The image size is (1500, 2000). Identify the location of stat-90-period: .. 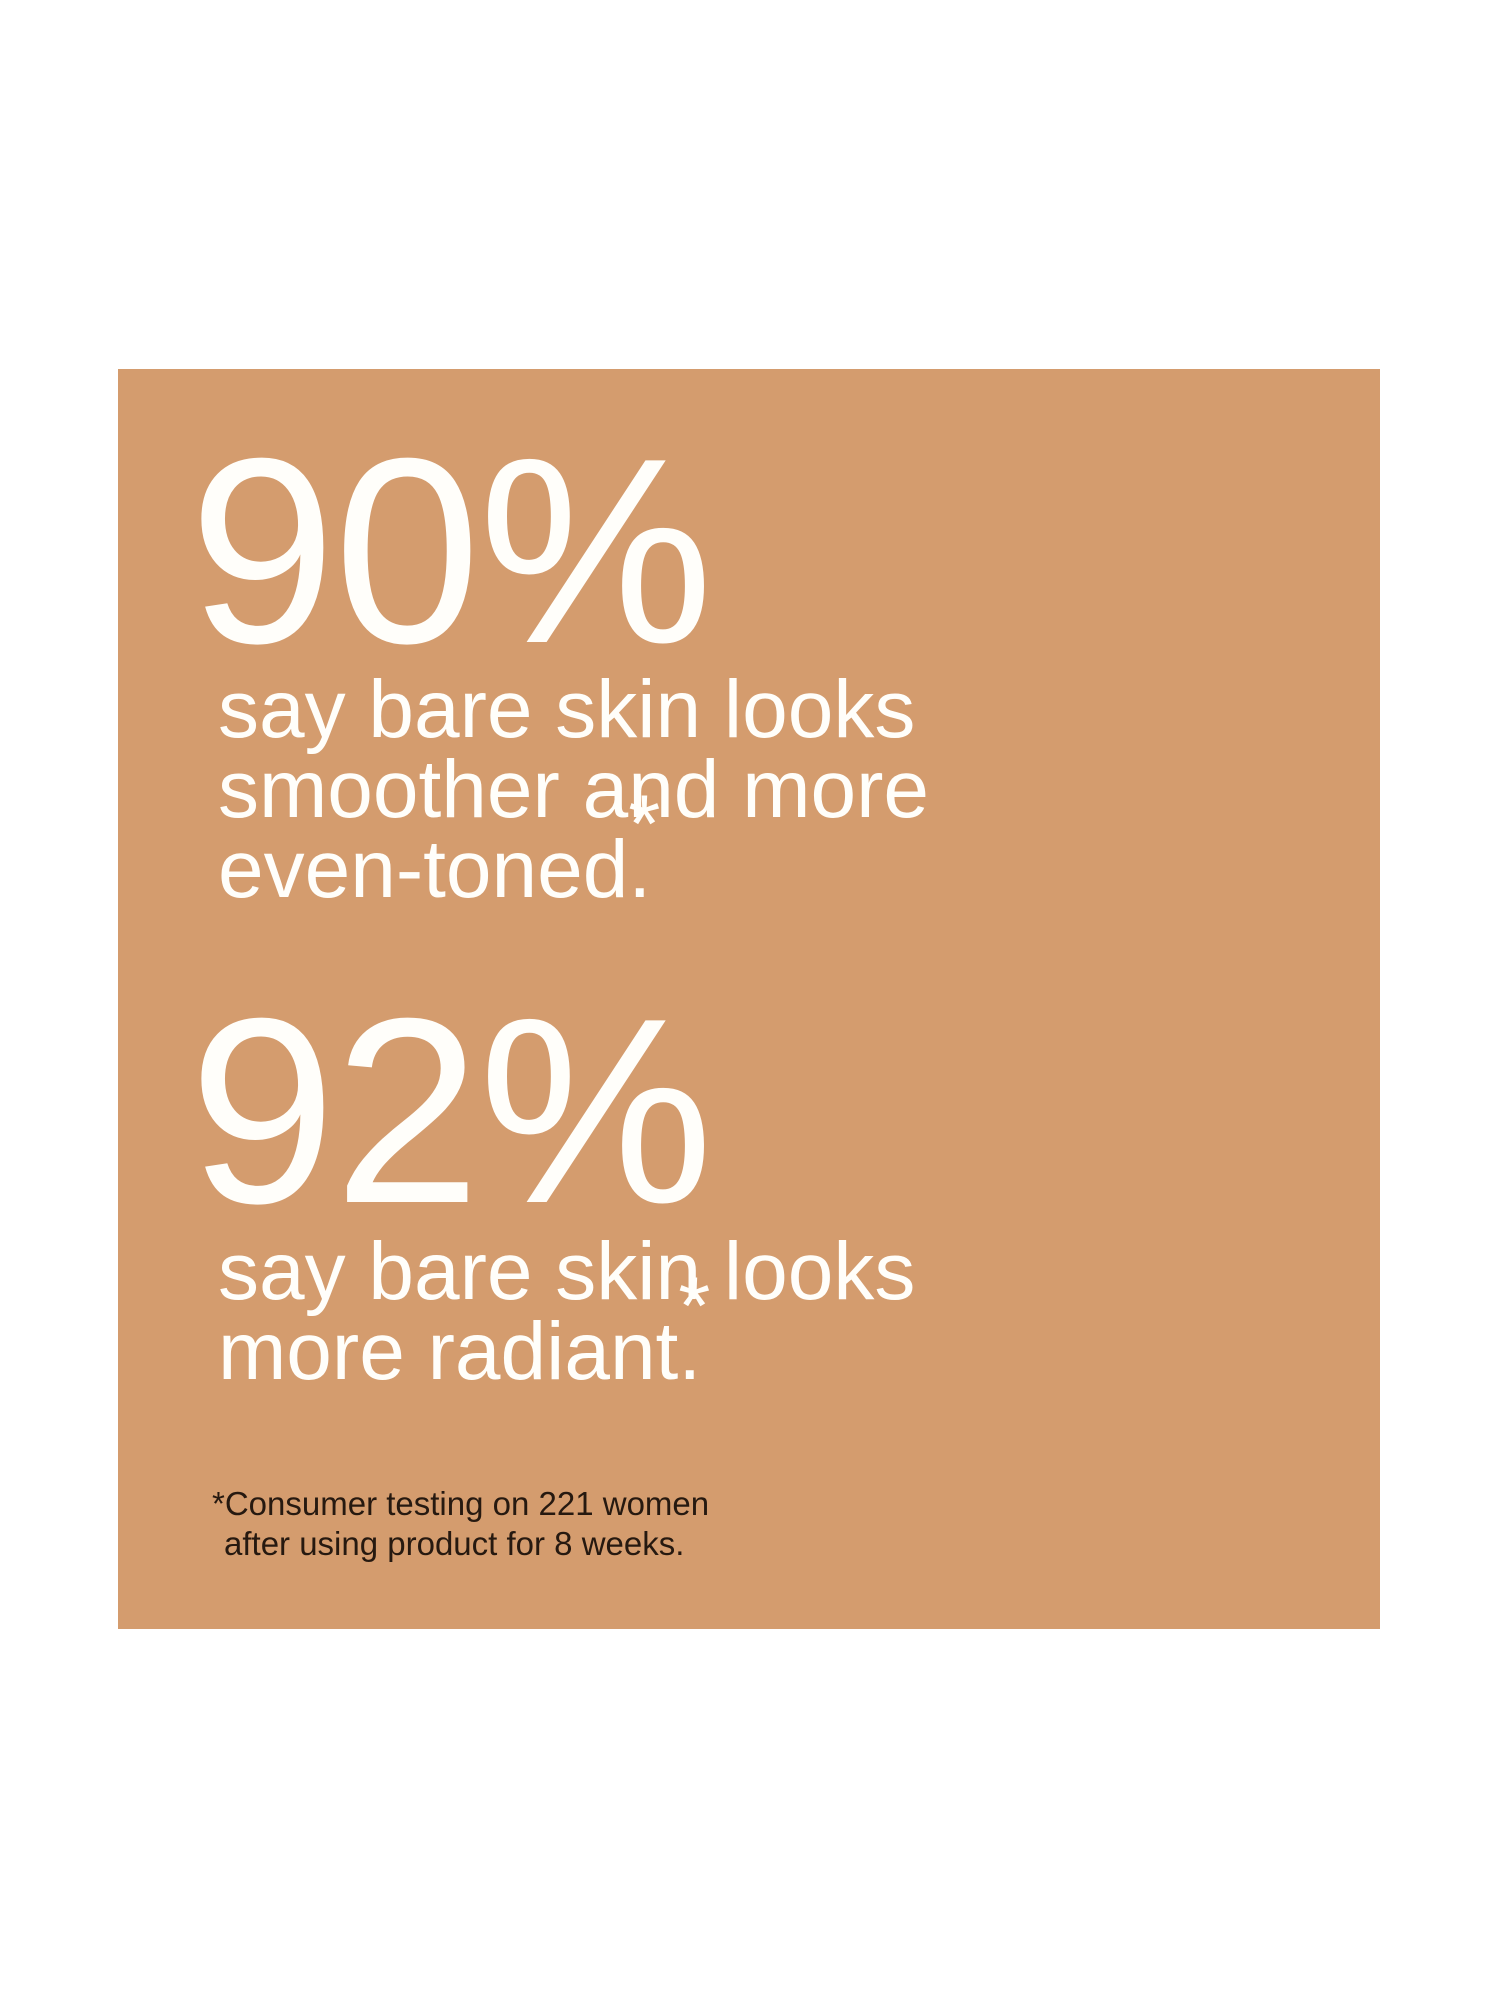
(640, 869).